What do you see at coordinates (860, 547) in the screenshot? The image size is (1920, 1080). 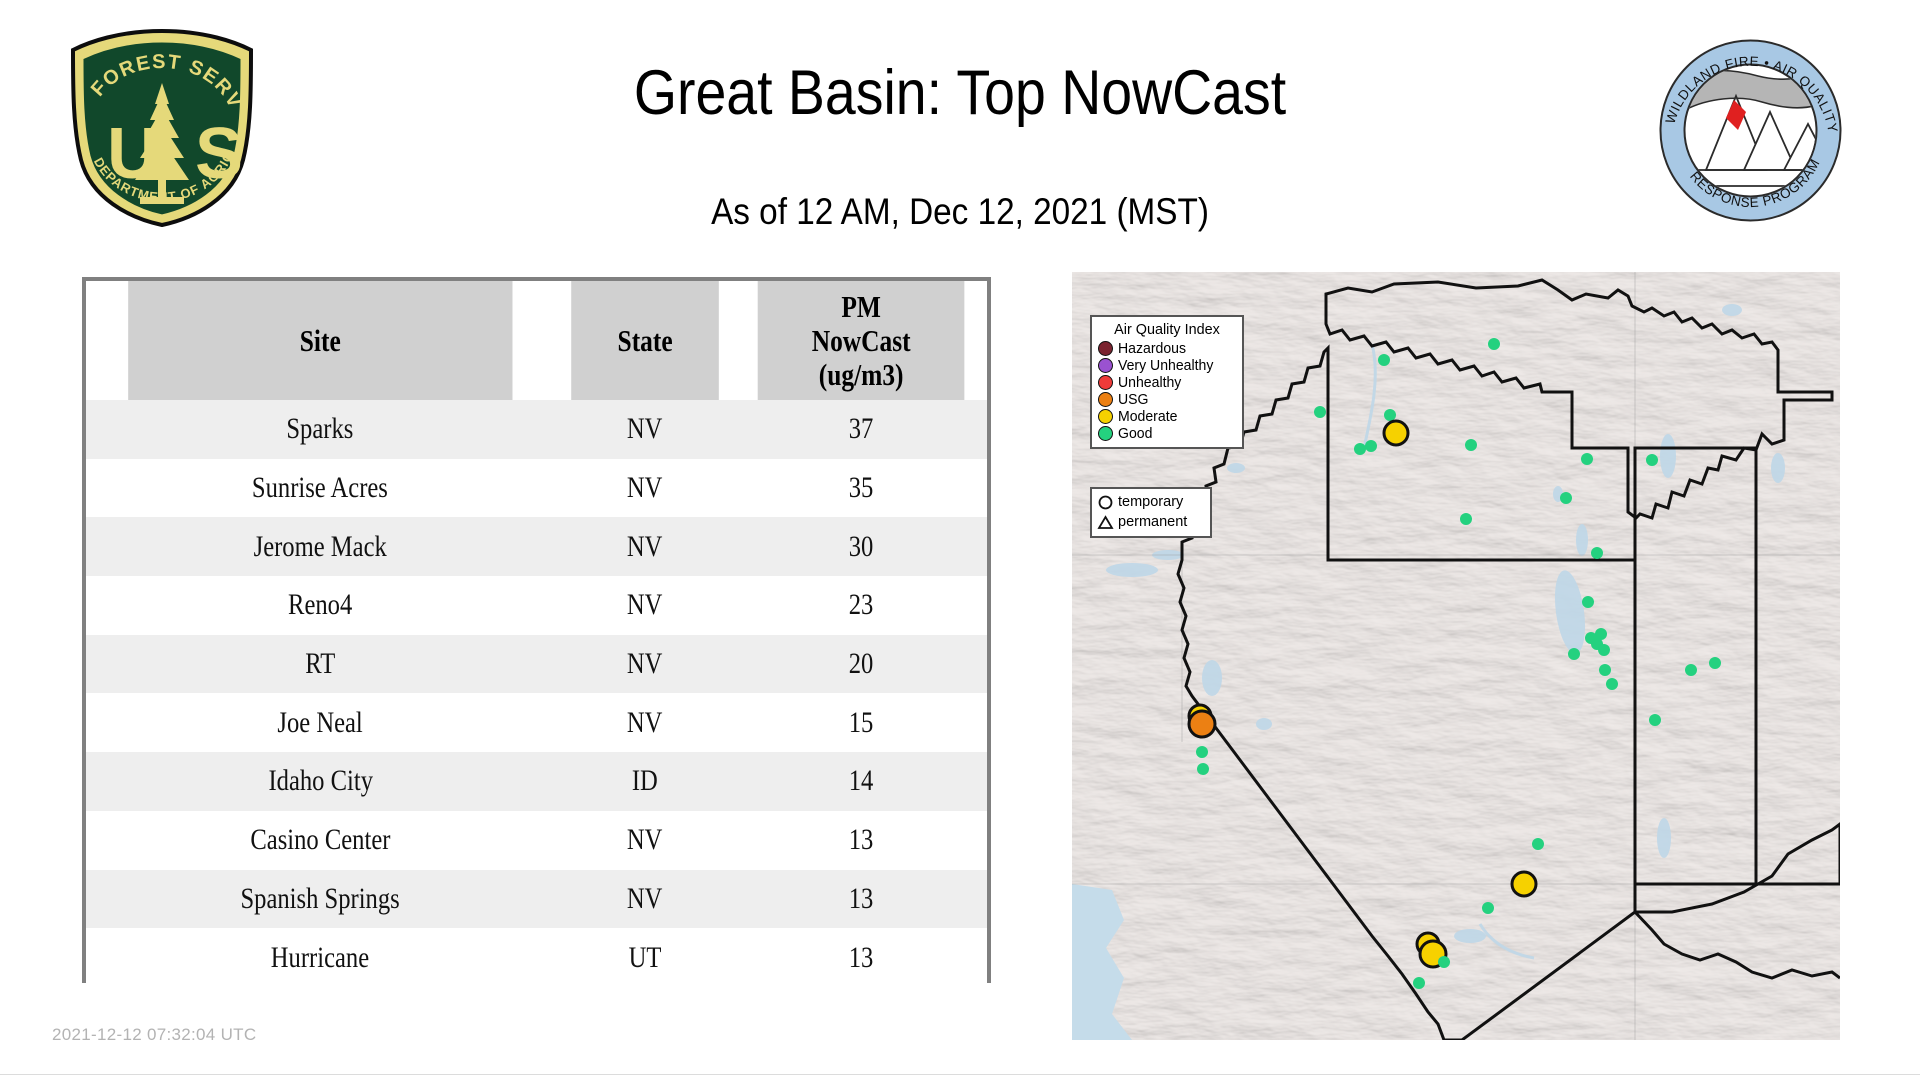 I see `cell-pm-nowcast: 30` at bounding box center [860, 547].